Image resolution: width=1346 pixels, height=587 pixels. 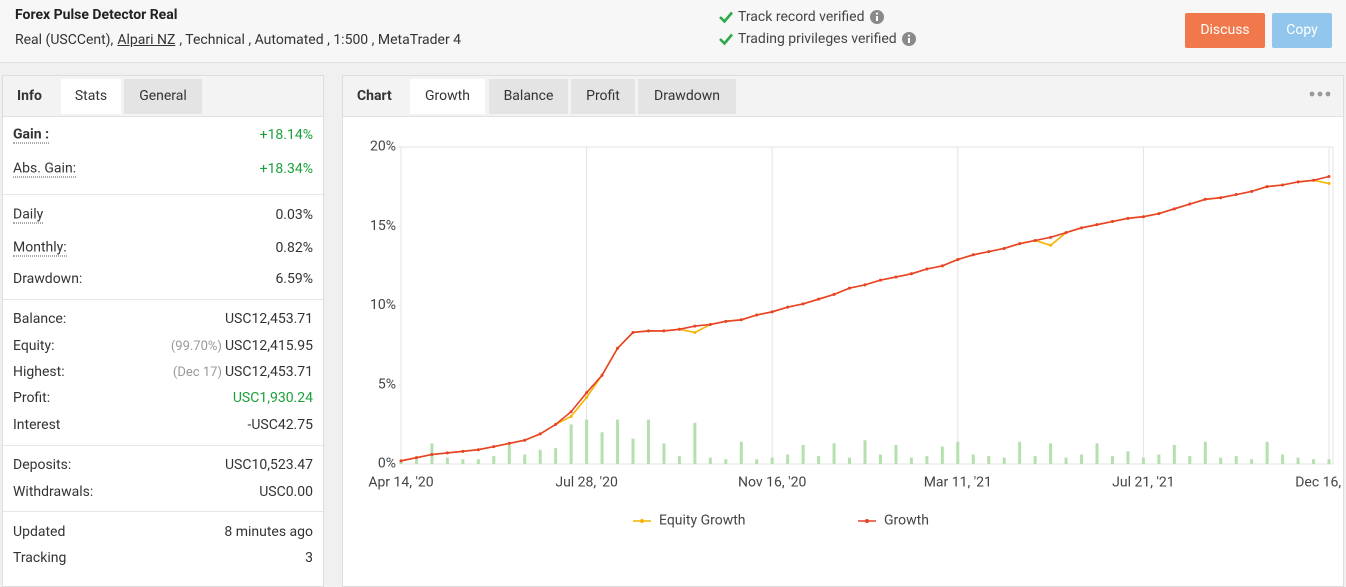 I want to click on discuss-button: Discuss, so click(x=1225, y=30).